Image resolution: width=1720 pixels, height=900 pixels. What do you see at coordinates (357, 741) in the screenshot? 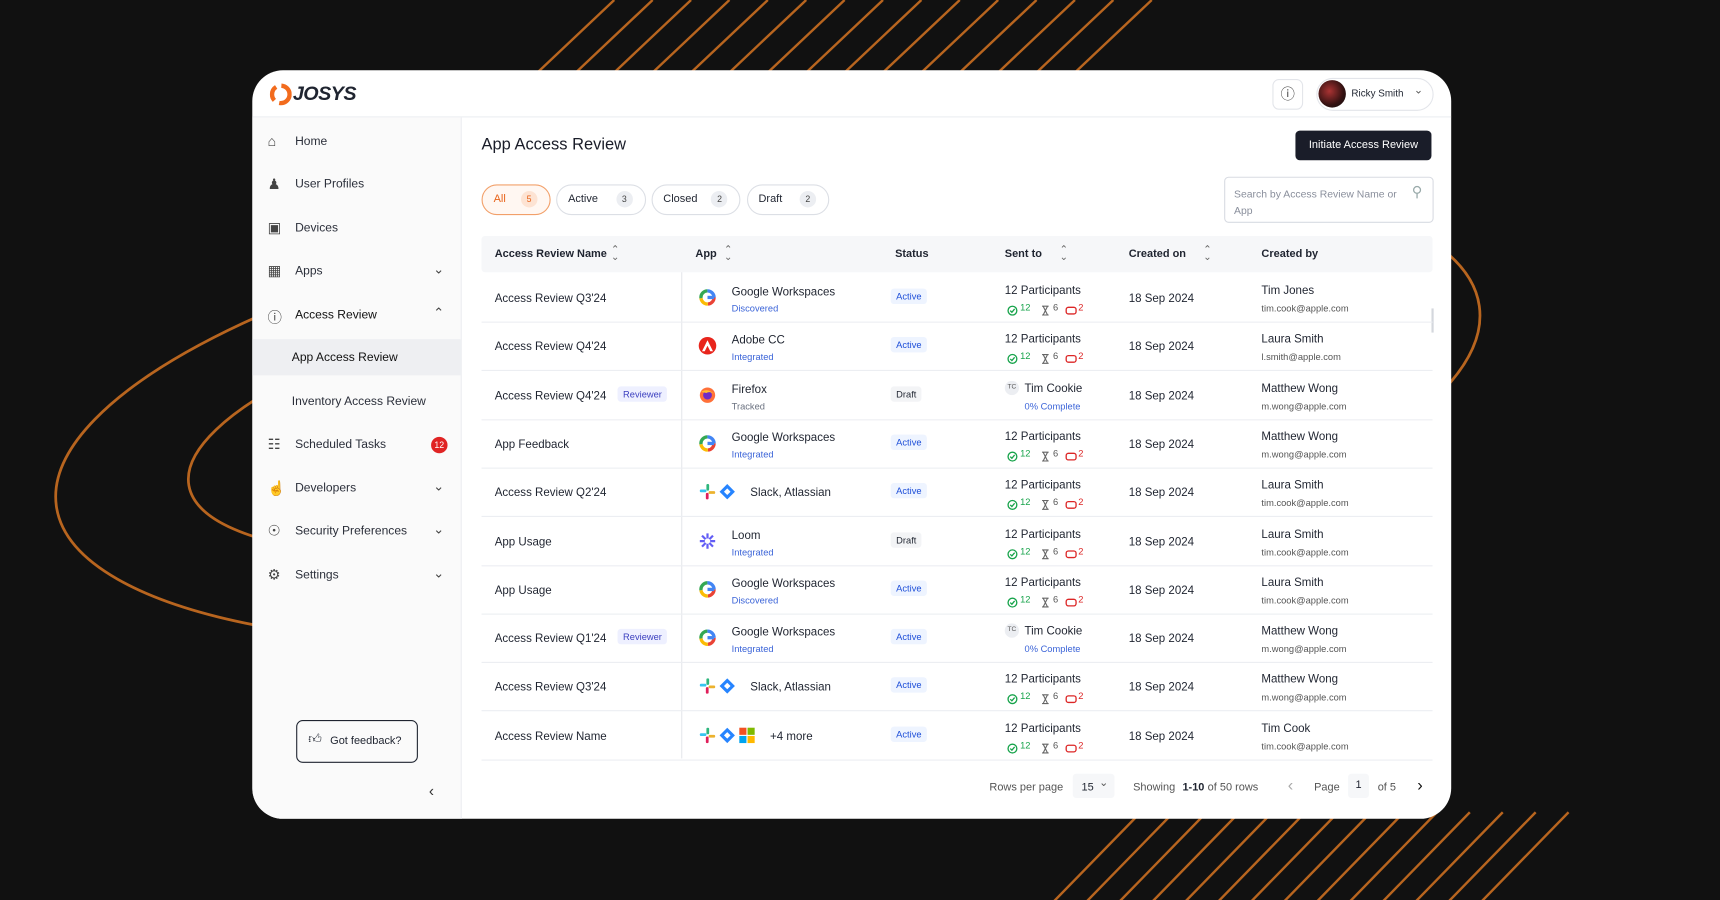
I see `feedback-button: 👍︎ Got feedback?` at bounding box center [357, 741].